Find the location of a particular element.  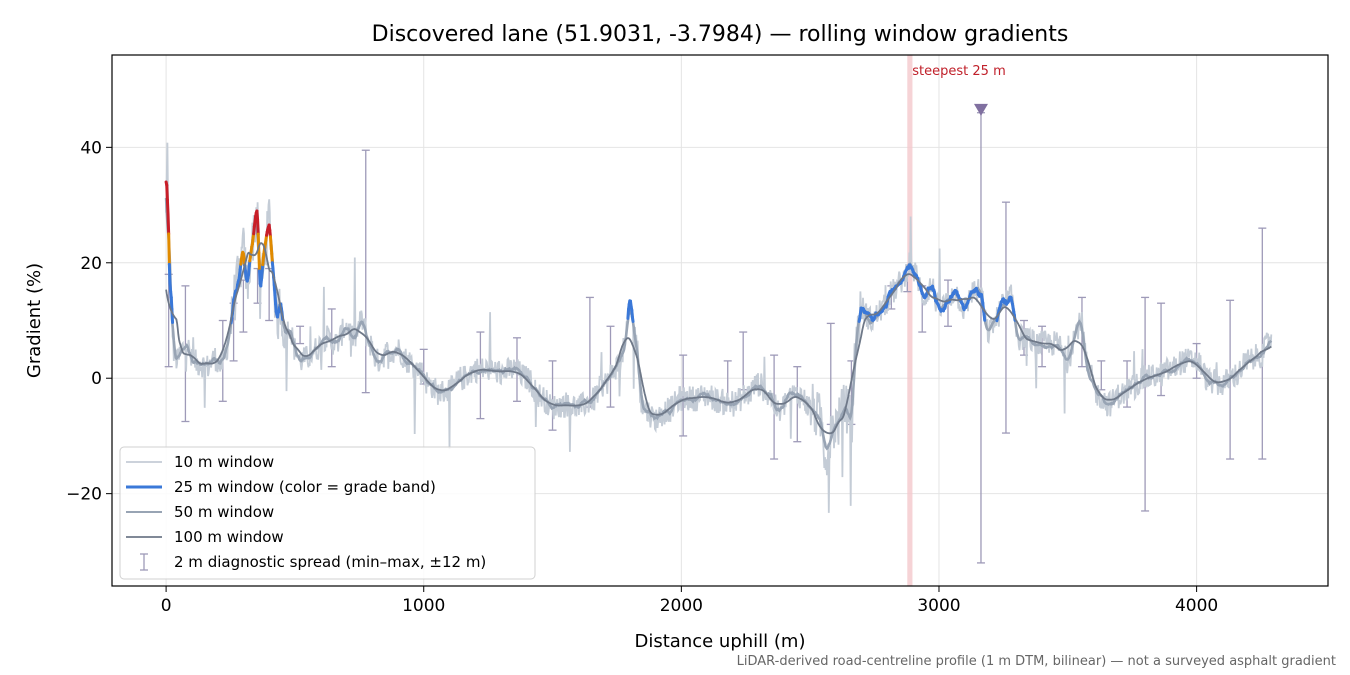

x-tick-label: 2000 is located at coordinates (681, 606).